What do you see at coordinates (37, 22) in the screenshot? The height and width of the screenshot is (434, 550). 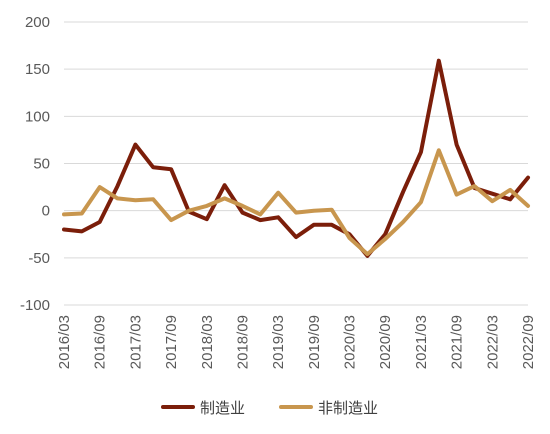 I see `y-tick-label: 200` at bounding box center [37, 22].